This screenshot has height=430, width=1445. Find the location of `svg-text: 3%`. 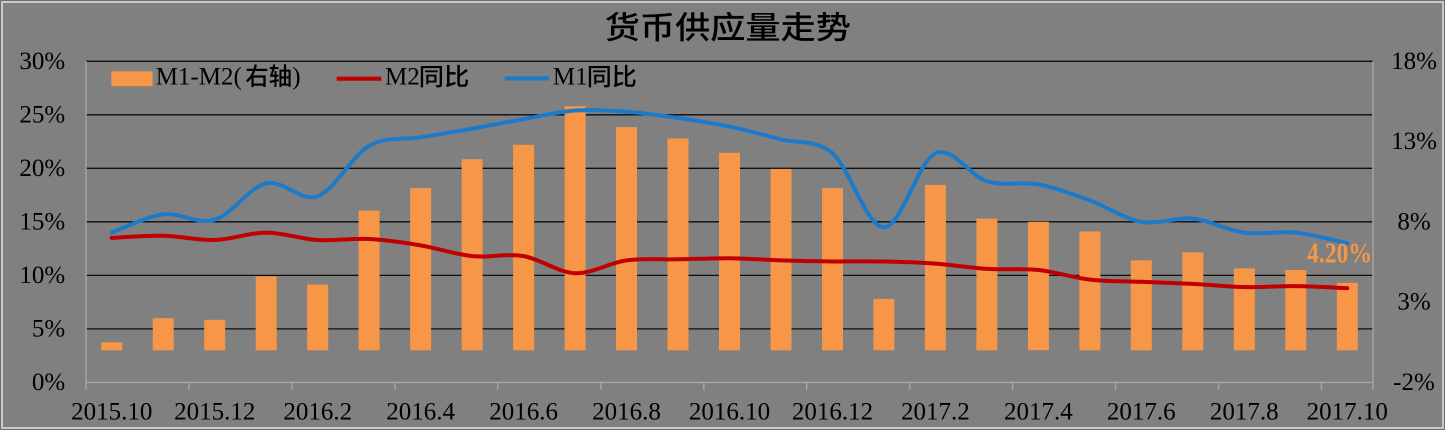

svg-text: 3% is located at coordinates (1413, 302).